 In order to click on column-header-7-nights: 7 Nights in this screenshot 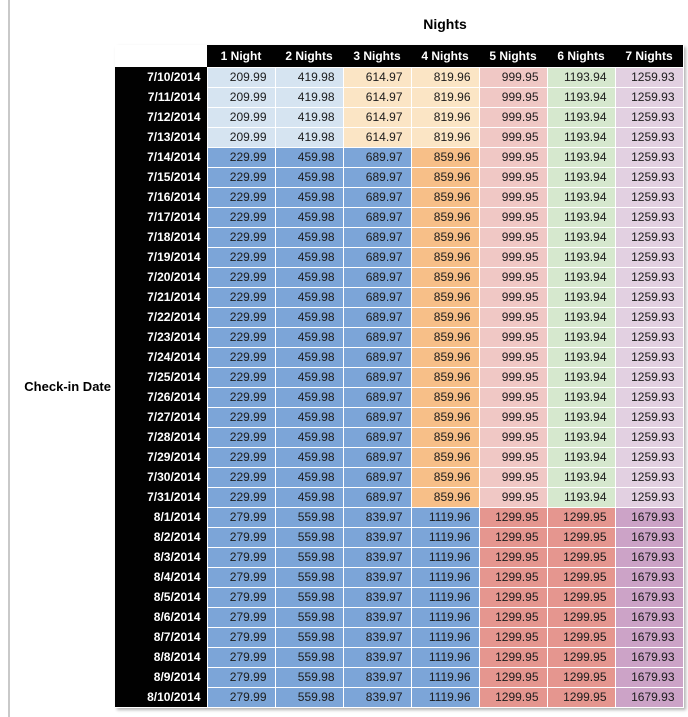, I will do `click(649, 56)`.